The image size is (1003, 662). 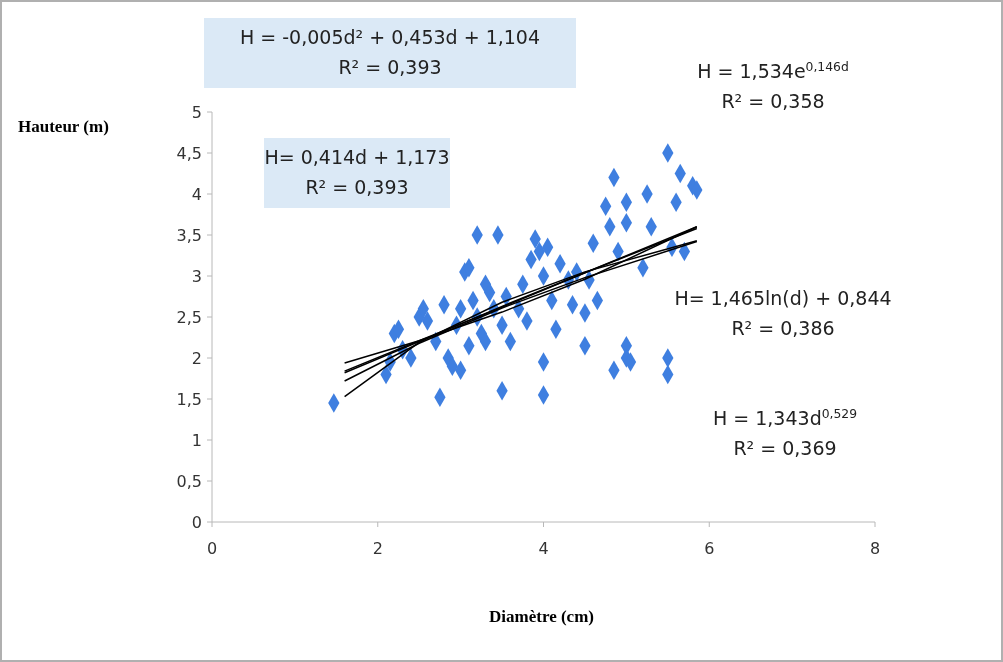 What do you see at coordinates (377, 548) in the screenshot?
I see `x-tick-label: 2` at bounding box center [377, 548].